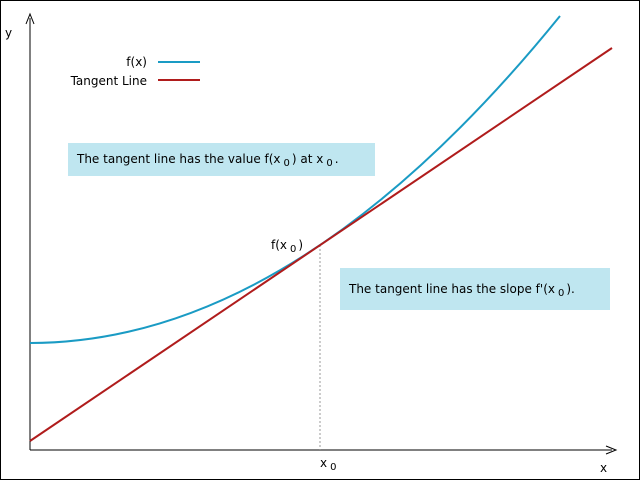  Describe the element at coordinates (570, 289) in the screenshot. I see `text-part: ).` at that location.